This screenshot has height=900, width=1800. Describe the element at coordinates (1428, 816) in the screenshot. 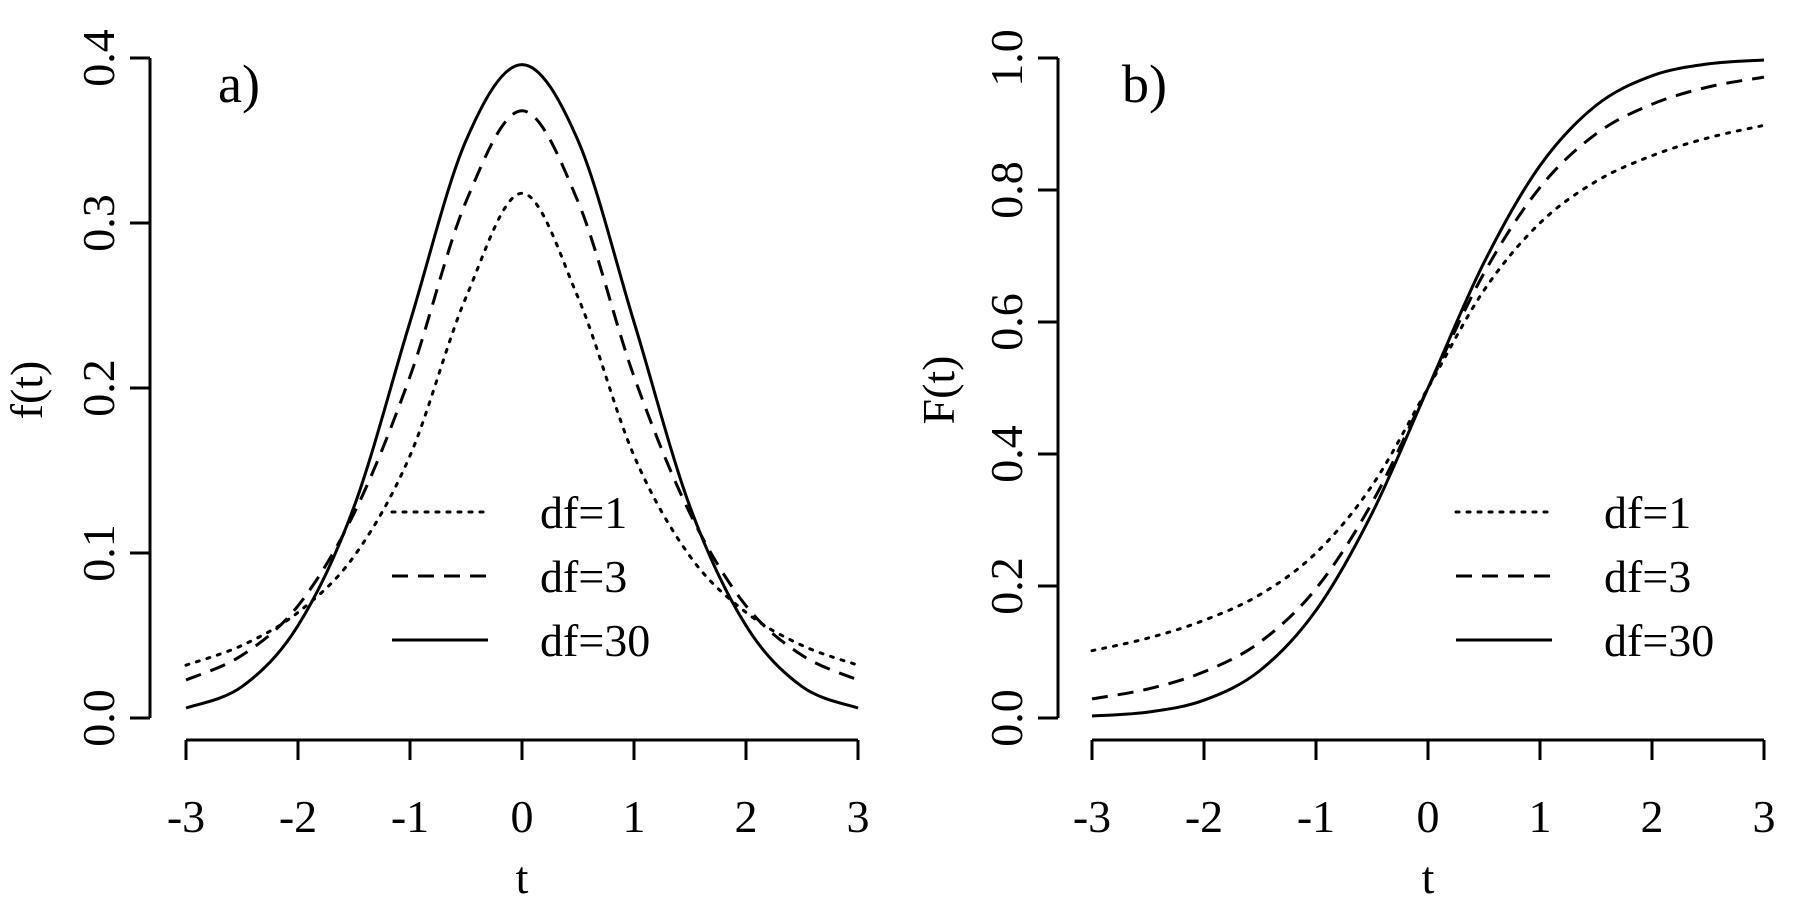

I see `x-tick-label-b: 0` at that location.